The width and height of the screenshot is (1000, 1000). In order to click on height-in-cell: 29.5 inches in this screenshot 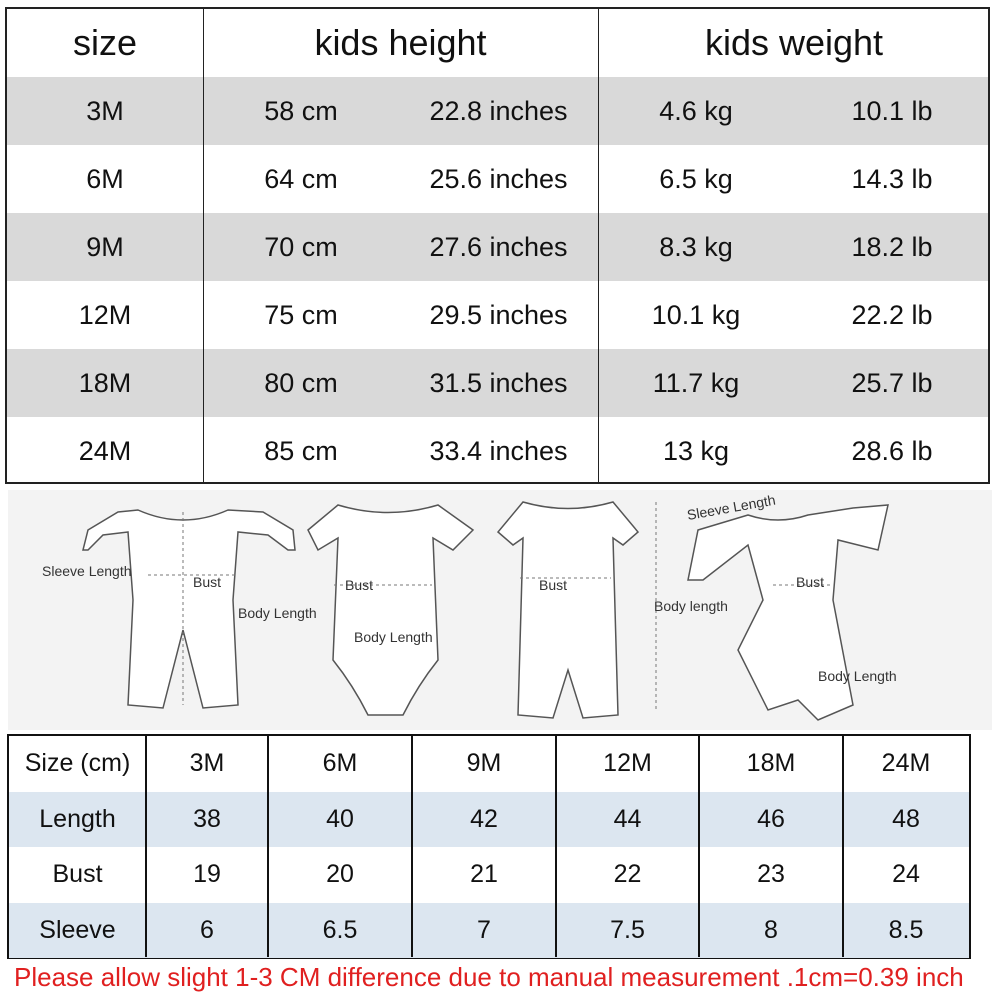, I will do `click(498, 314)`.